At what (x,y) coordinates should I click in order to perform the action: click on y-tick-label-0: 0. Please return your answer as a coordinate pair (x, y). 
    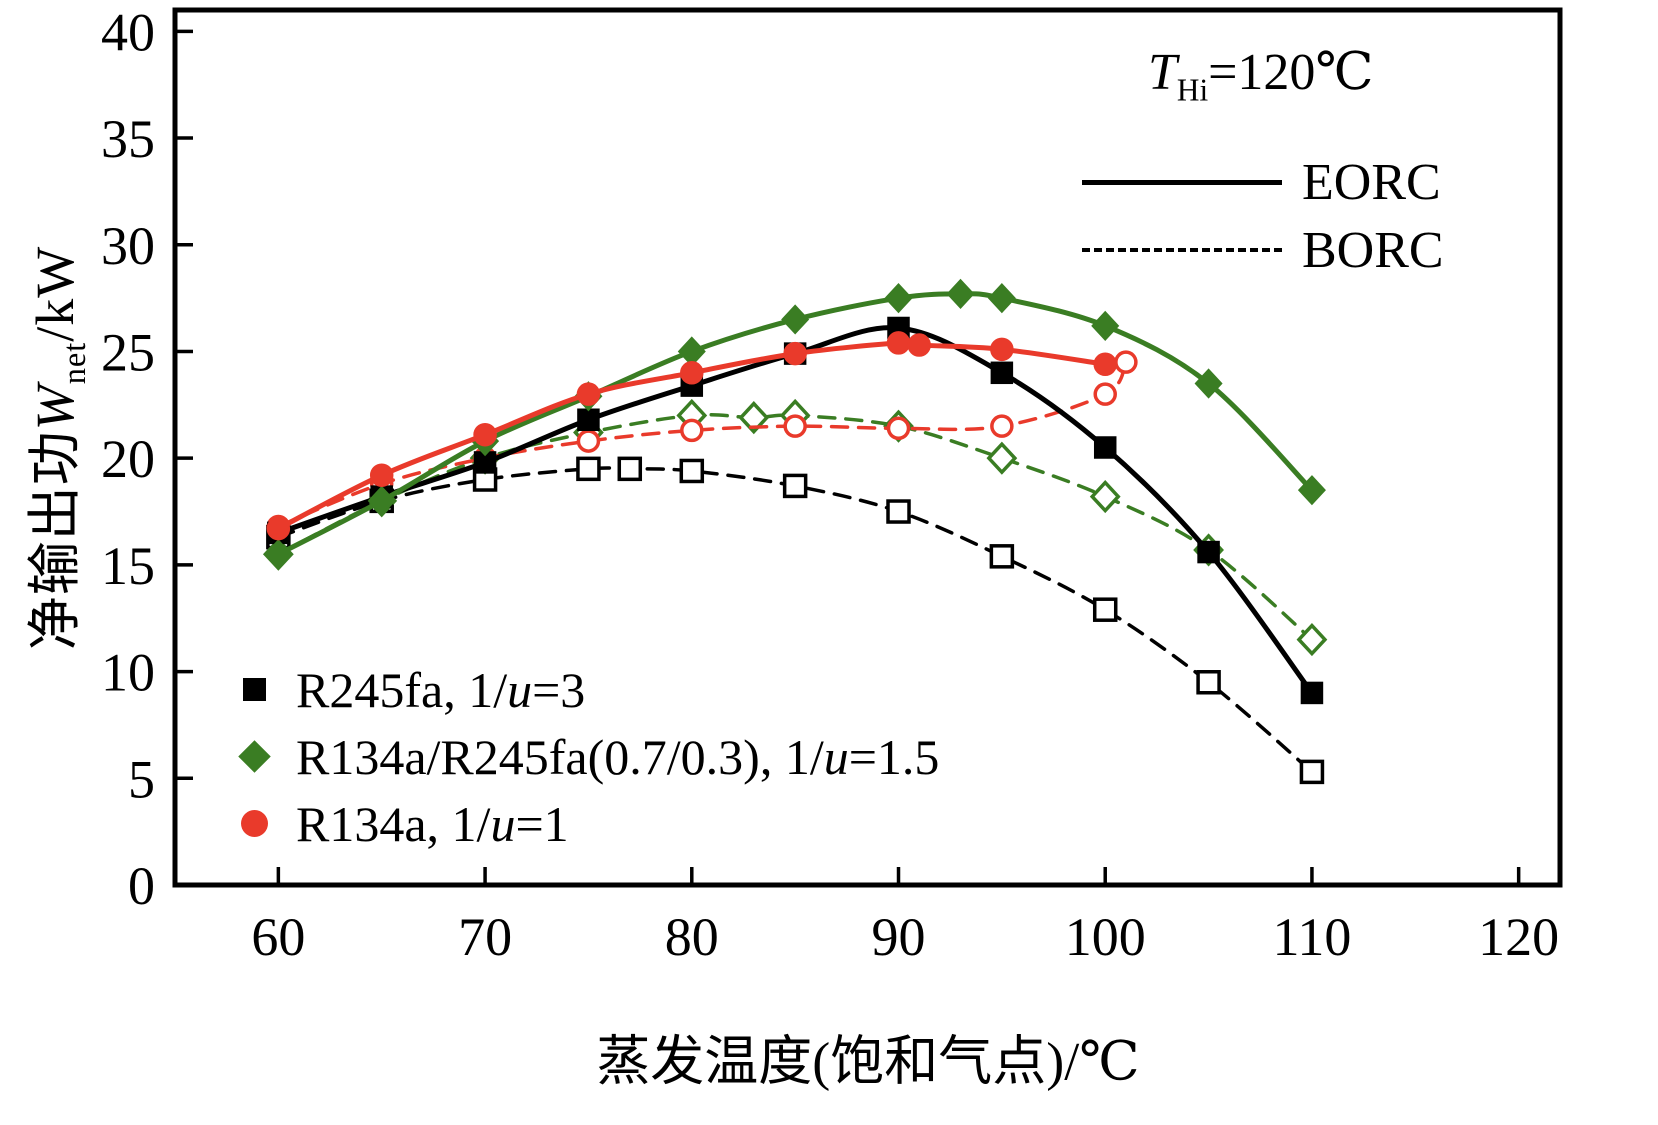
    Looking at the image, I should click on (141, 886).